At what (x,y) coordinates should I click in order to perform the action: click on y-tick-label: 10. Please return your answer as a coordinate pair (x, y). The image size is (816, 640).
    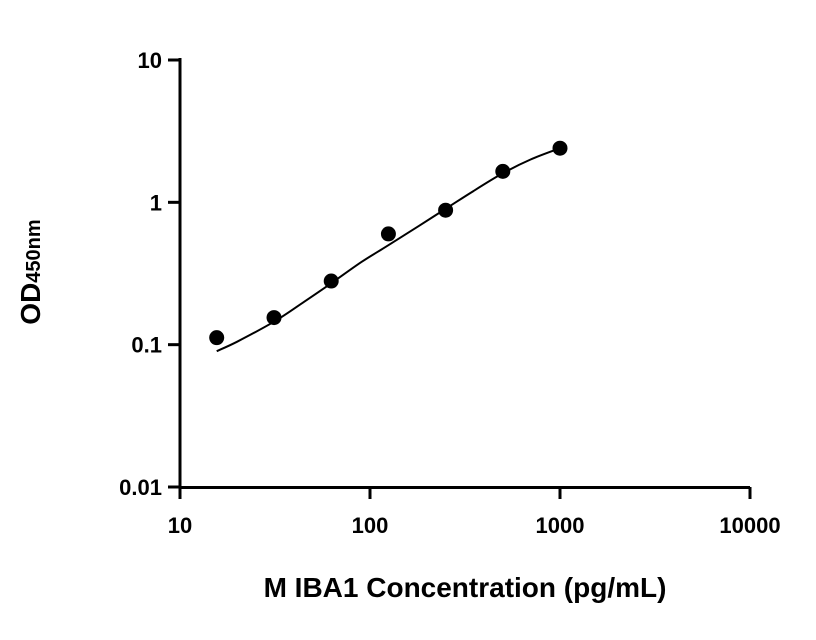
    Looking at the image, I should click on (150, 60).